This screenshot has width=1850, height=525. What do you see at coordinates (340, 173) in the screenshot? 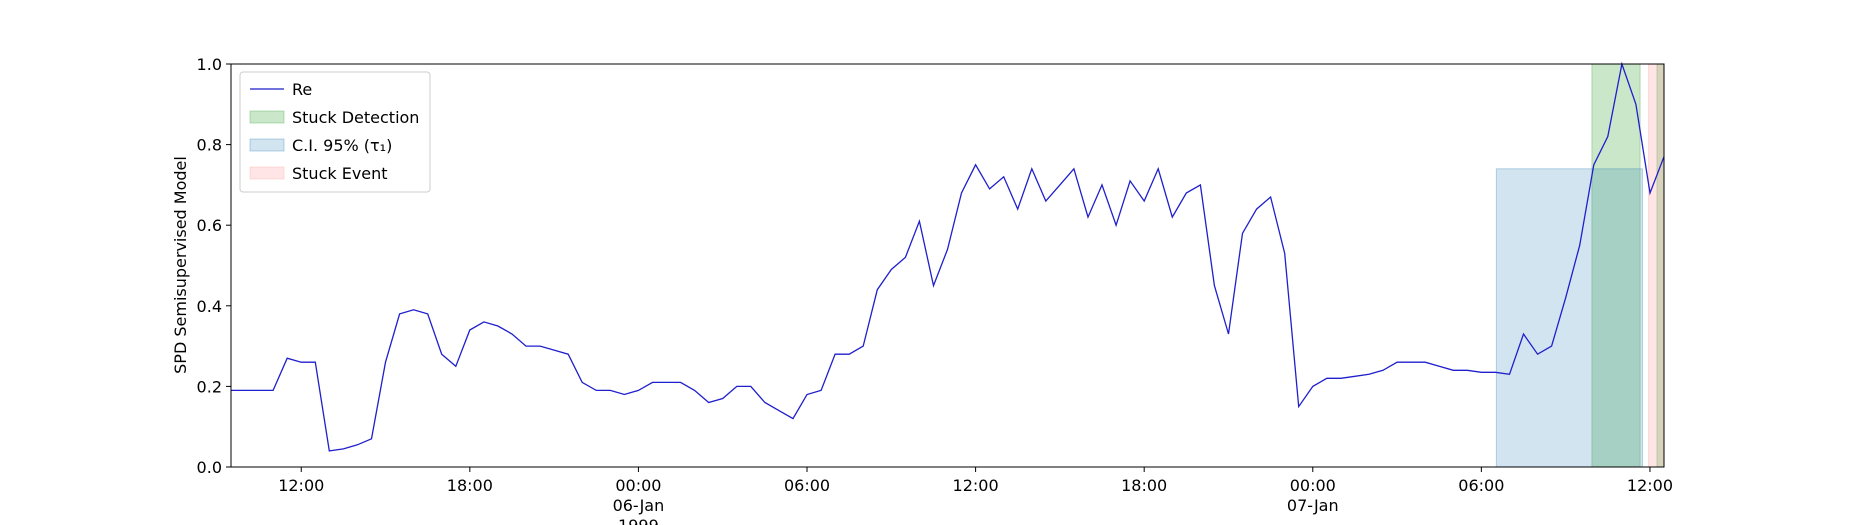
I see `legend-label: Stuck Event` at bounding box center [340, 173].